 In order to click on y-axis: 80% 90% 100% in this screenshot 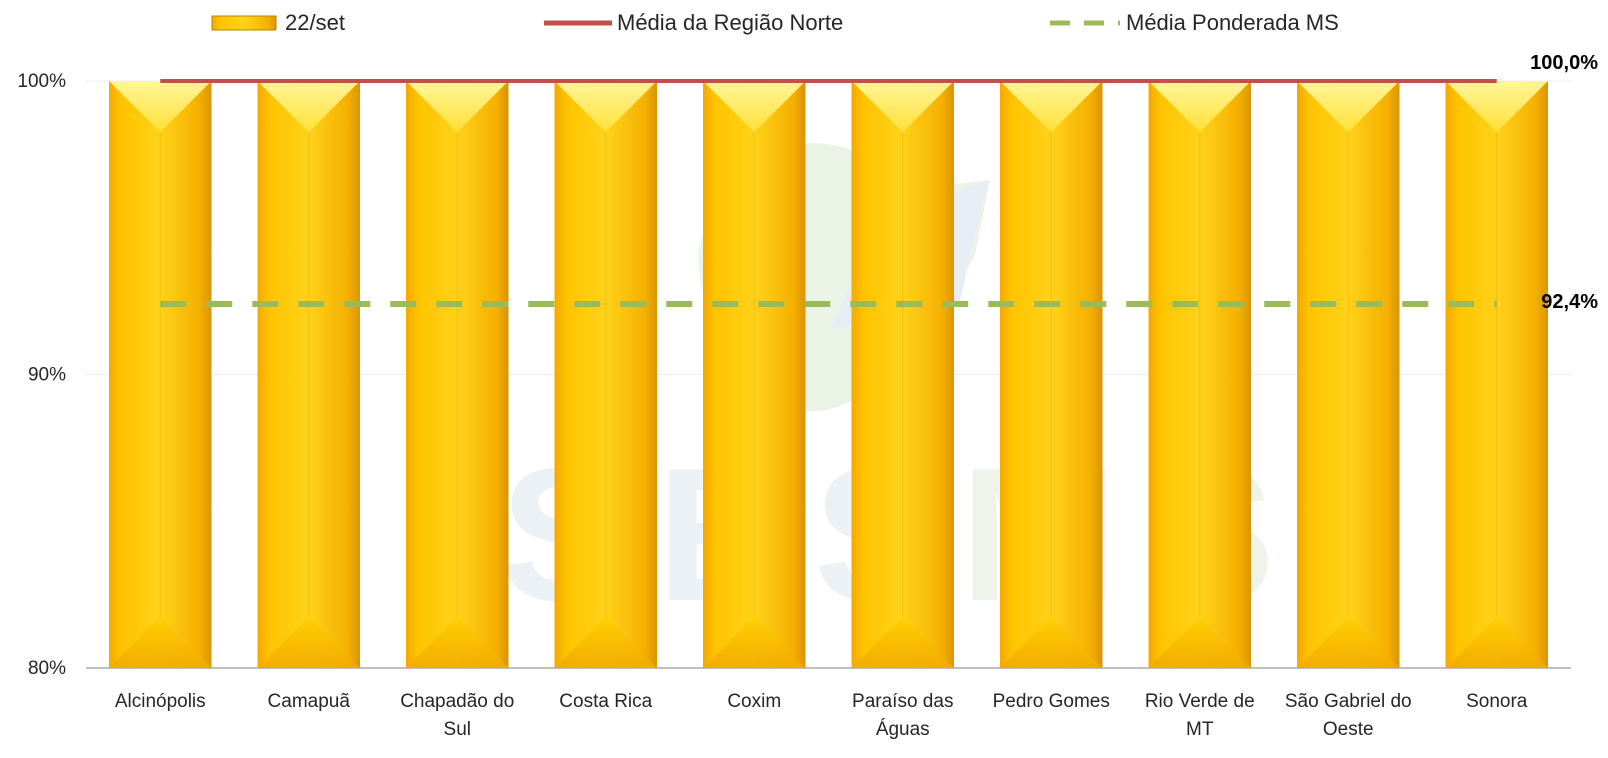, I will do `click(41, 375)`.